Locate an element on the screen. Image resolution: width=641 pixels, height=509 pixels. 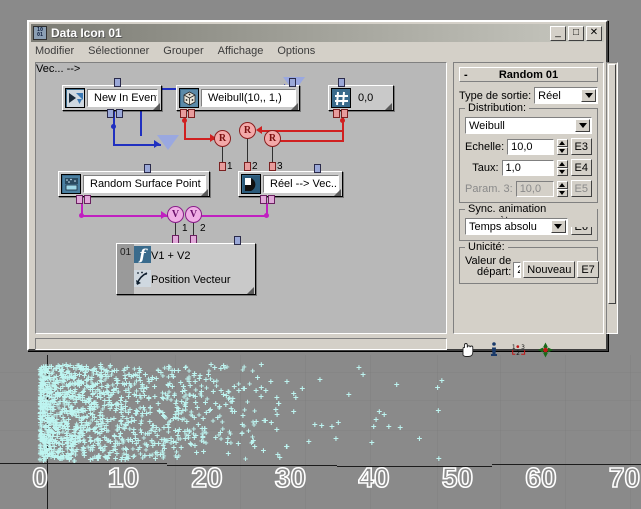
param-taux-input: 1,0 is located at coordinates (527, 167).